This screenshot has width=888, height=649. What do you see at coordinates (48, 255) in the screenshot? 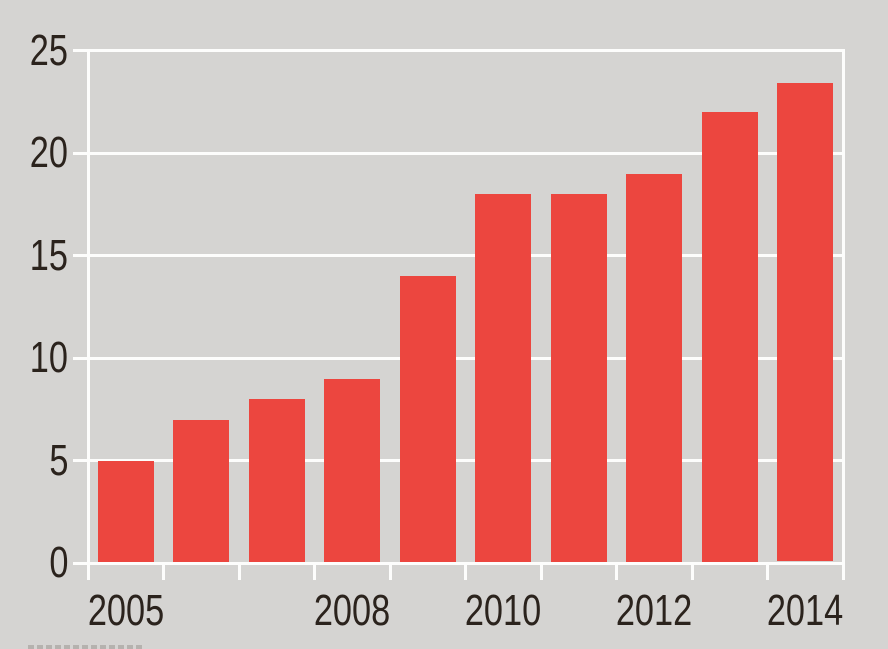
I see `y-tick-label: 15` at bounding box center [48, 255].